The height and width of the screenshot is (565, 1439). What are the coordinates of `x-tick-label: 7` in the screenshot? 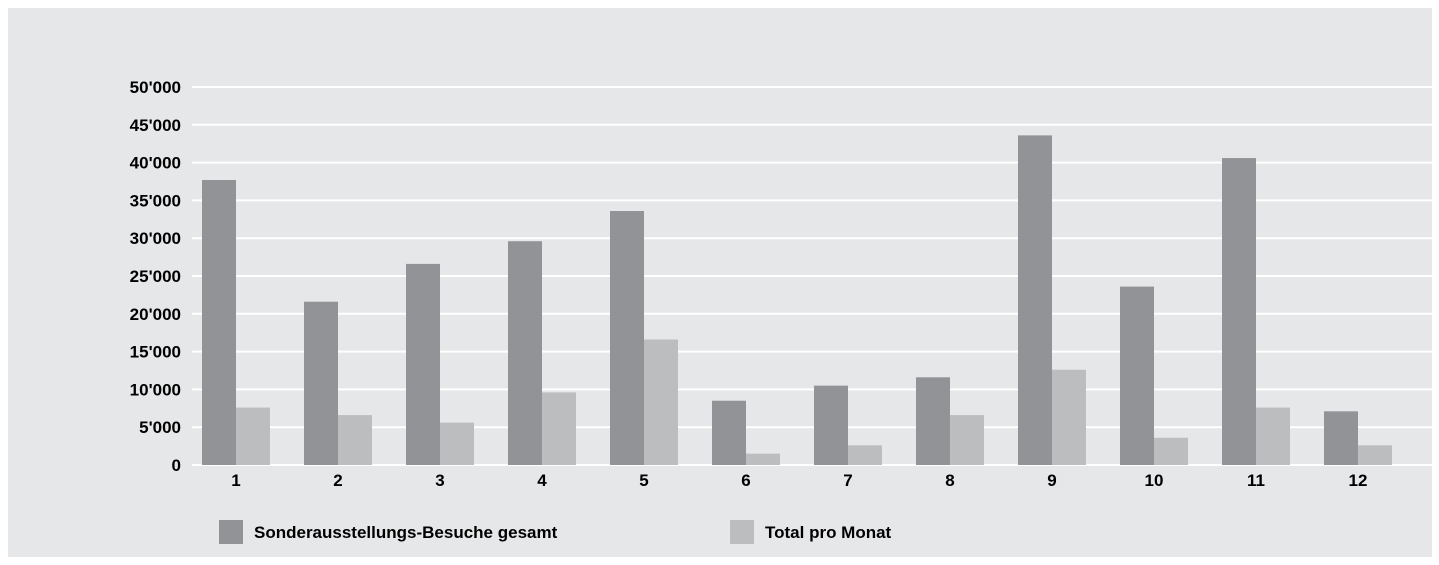 It's located at (847, 480).